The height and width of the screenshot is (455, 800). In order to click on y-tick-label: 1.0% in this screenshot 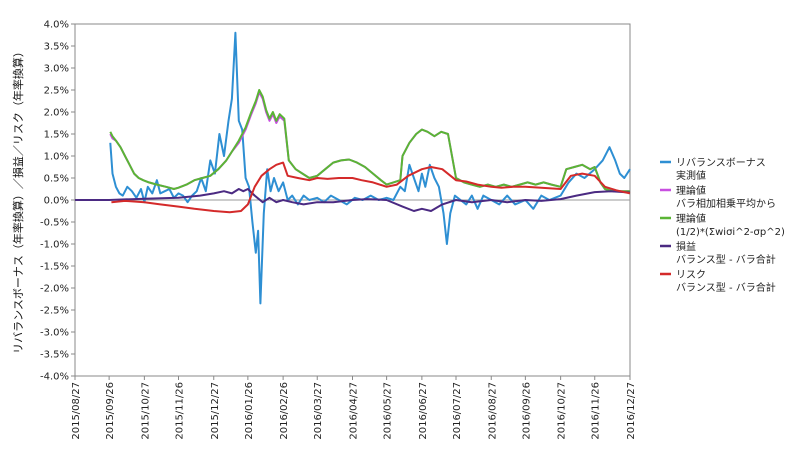, I will do `click(56, 157)`.